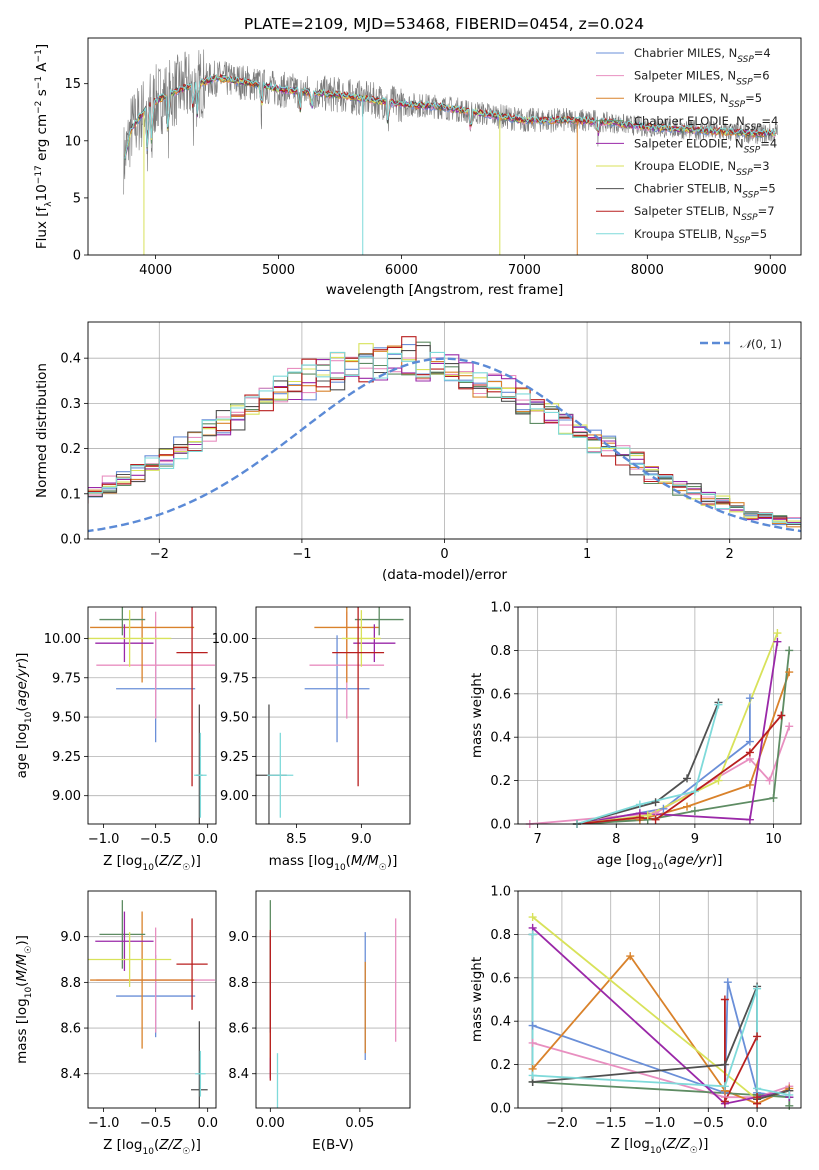  I want to click on x-axis-label: wavelength [Angstrom, rest frame], so click(445, 290).